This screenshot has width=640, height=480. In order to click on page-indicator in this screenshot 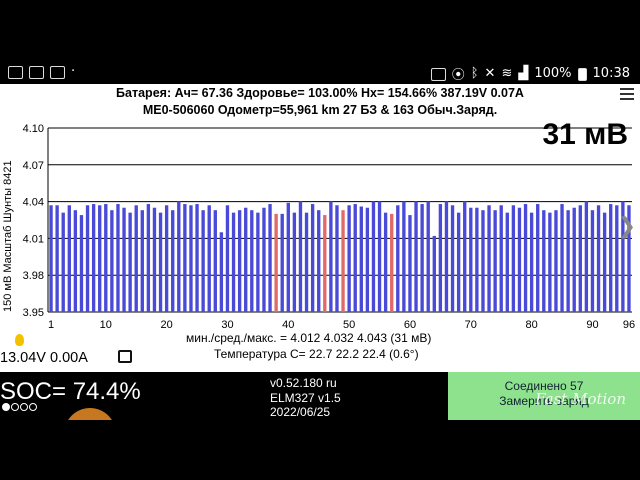, I will do `click(19, 407)`.